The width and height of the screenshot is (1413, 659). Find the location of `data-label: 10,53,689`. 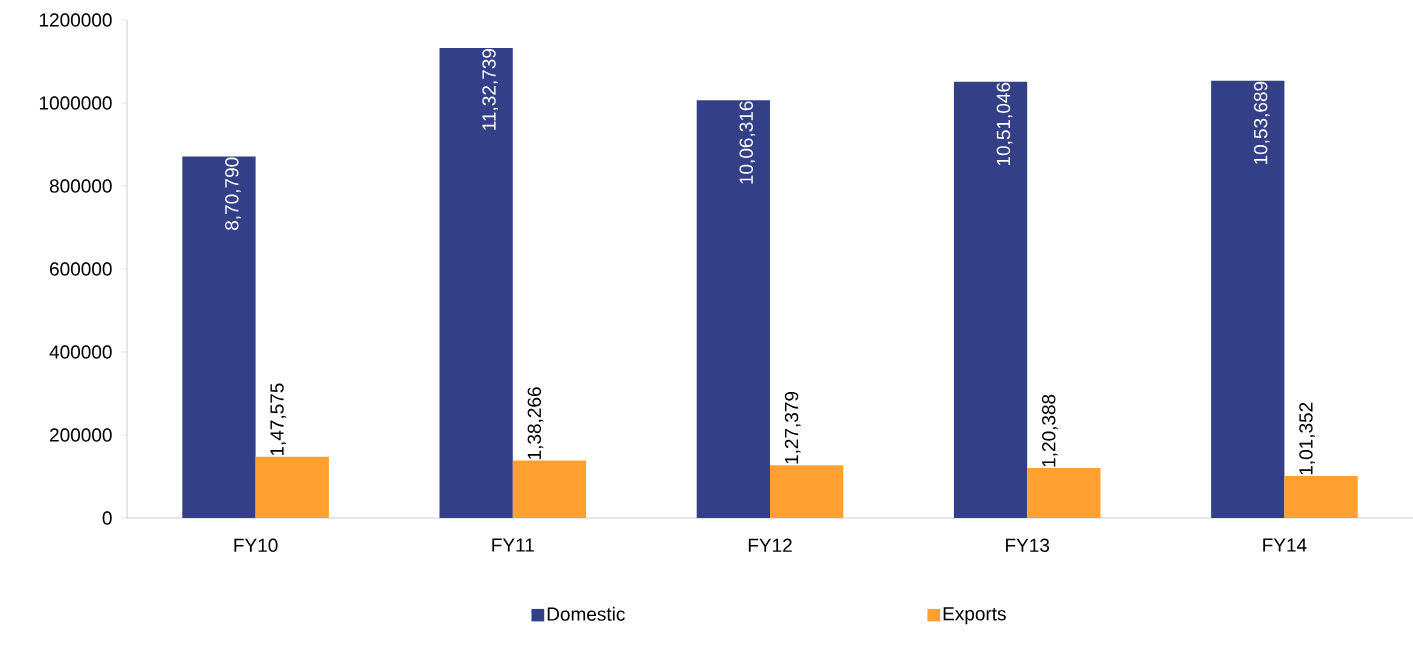

data-label: 10,53,689 is located at coordinates (1261, 122).